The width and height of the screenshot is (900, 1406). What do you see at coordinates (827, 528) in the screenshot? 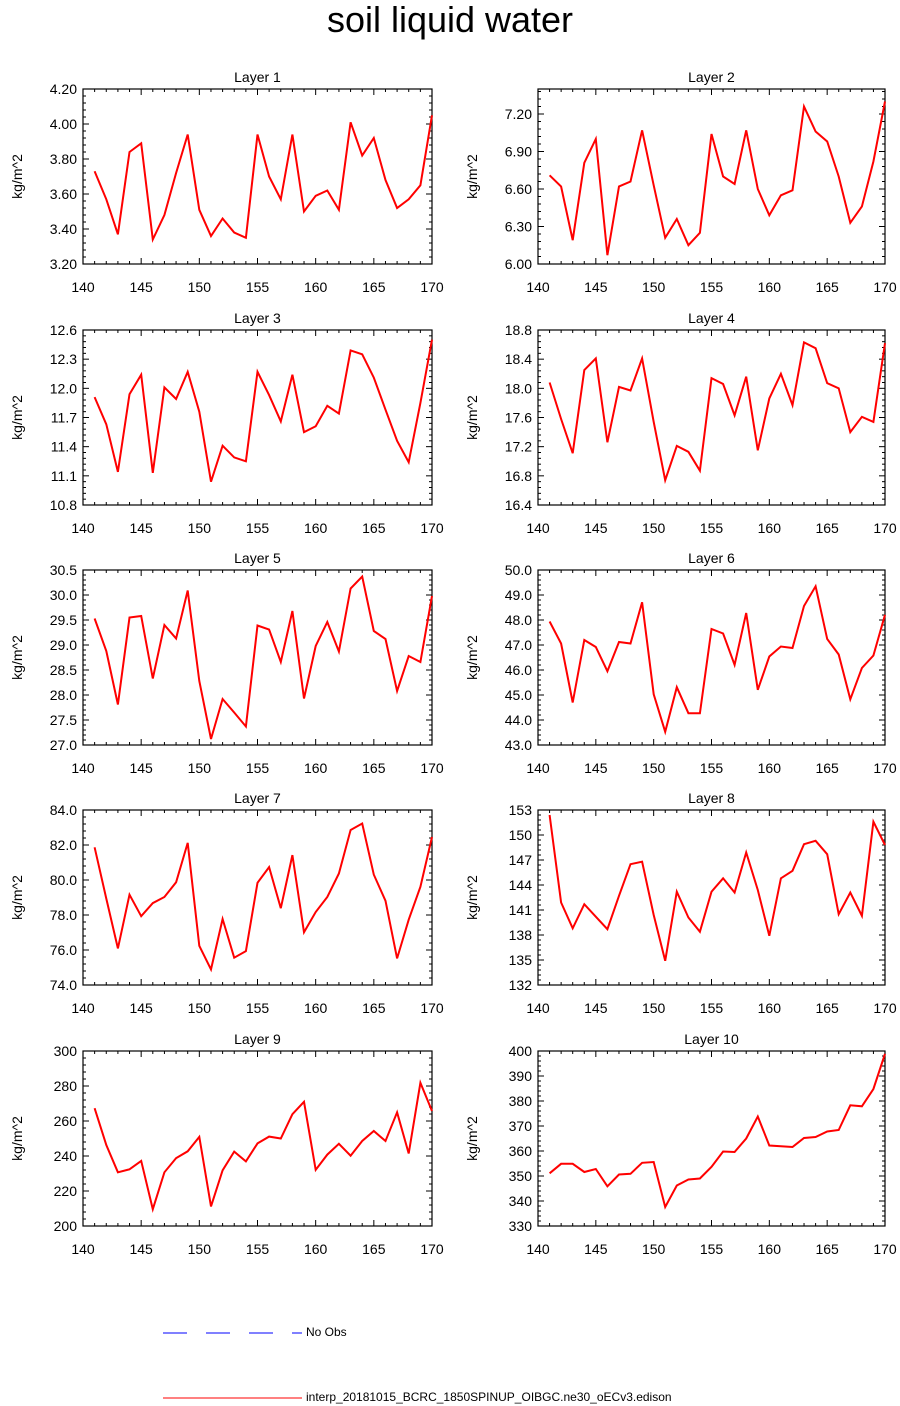
I see `panel-4-xtick-label: 165` at bounding box center [827, 528].